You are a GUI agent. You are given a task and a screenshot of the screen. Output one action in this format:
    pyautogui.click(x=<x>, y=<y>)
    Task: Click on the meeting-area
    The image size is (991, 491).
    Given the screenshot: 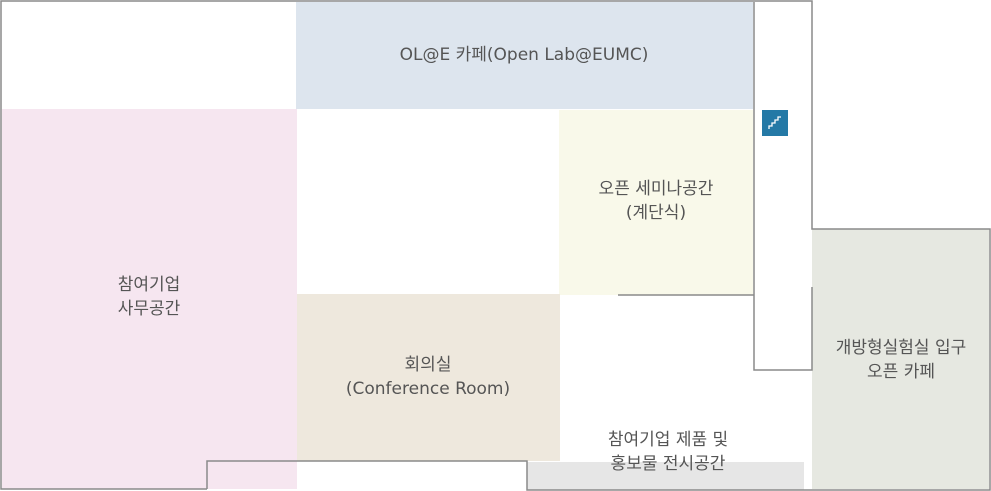 What is the action you would take?
    pyautogui.click(x=428, y=377)
    